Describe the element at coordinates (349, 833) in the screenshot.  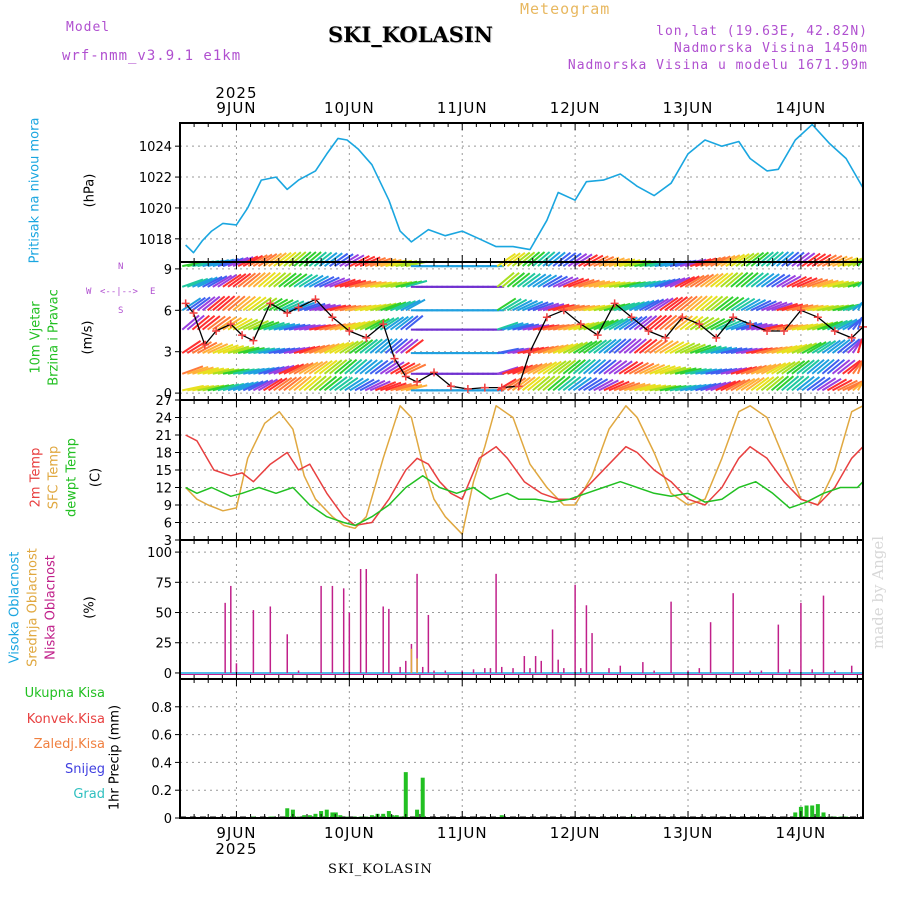
I see `day-label-bottom: 10JUN` at that location.